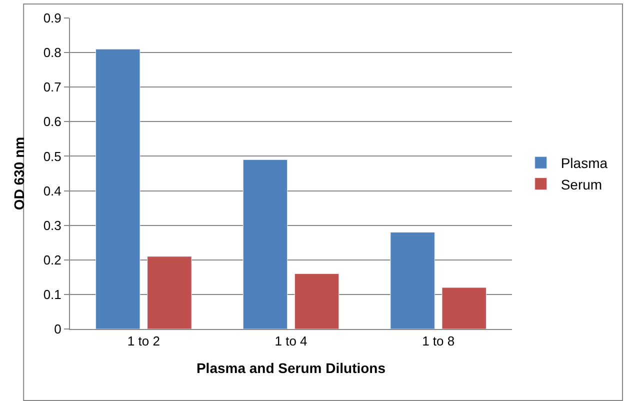 The width and height of the screenshot is (642, 401). Describe the element at coordinates (52, 225) in the screenshot. I see `y-tick-label: 0.3` at that location.